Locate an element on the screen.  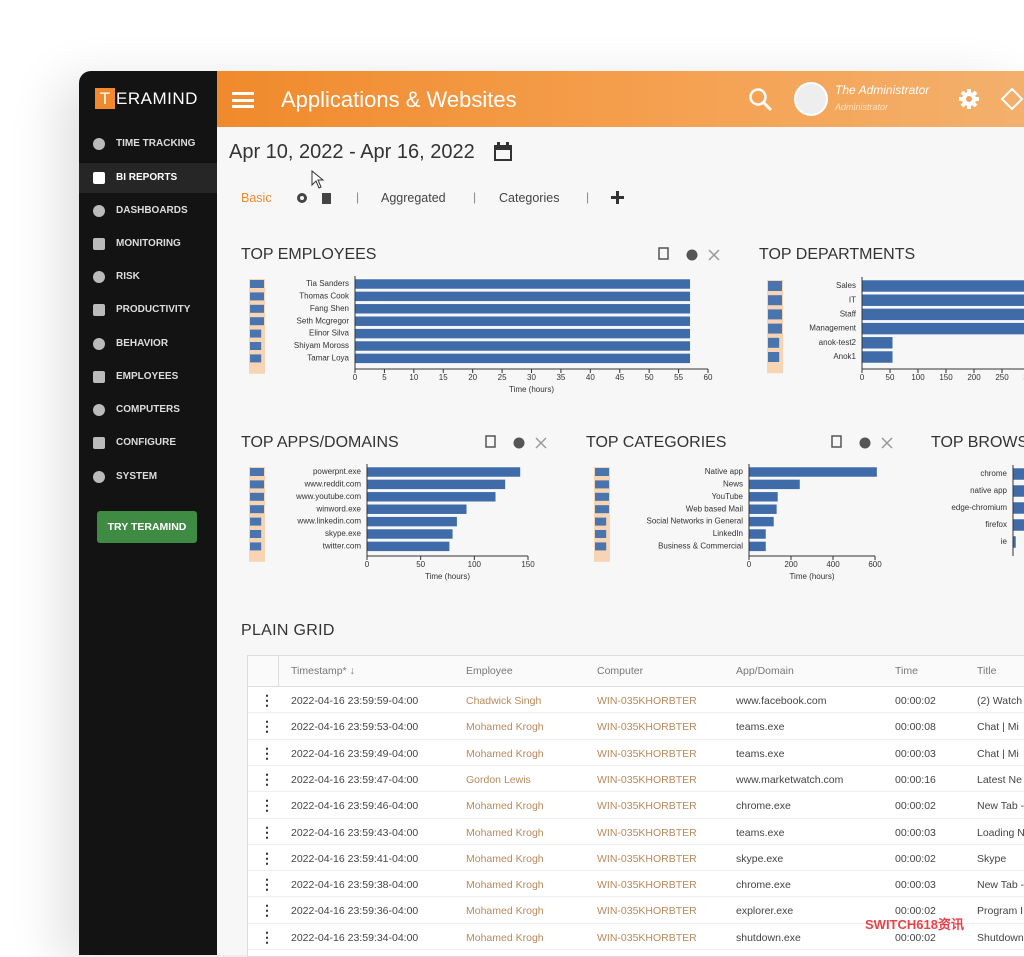
grid-cell: 00:00:03 is located at coordinates (915, 832).